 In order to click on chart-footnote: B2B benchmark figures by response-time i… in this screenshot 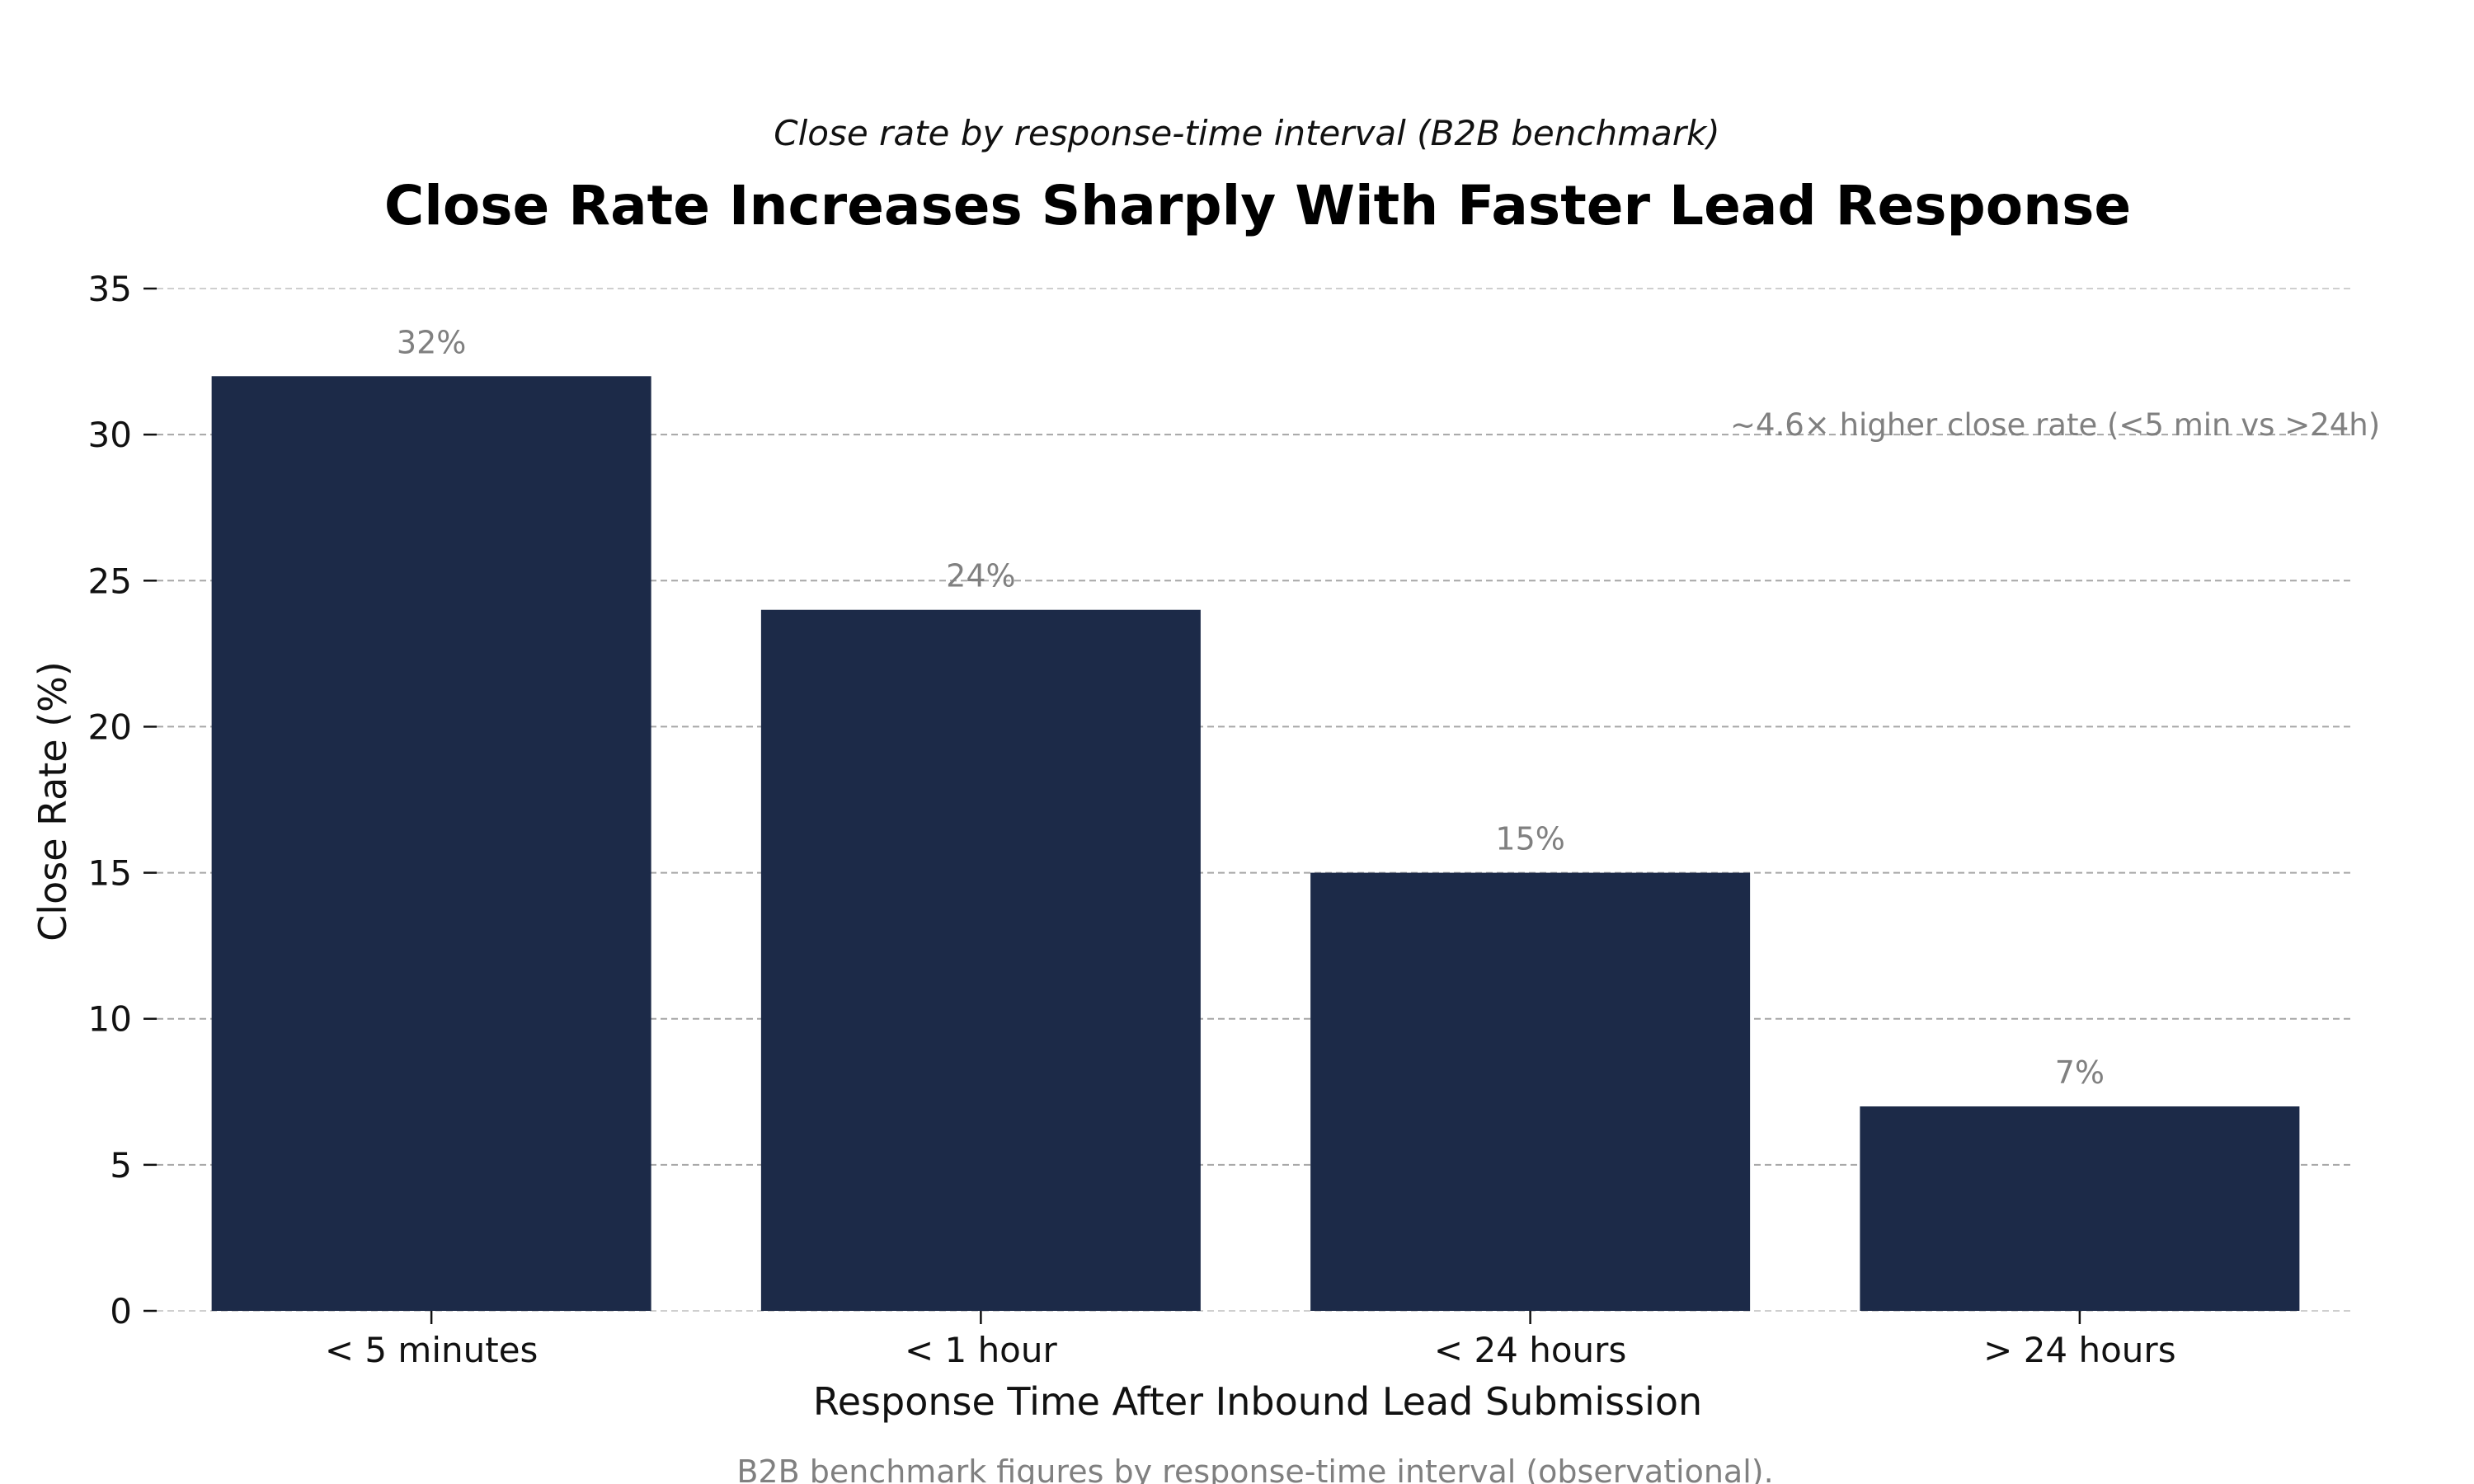, I will do `click(1254, 1468)`.